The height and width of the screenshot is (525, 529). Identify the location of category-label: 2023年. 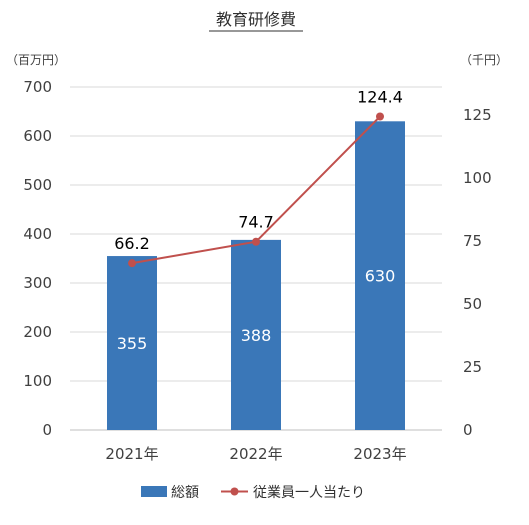
(379, 454).